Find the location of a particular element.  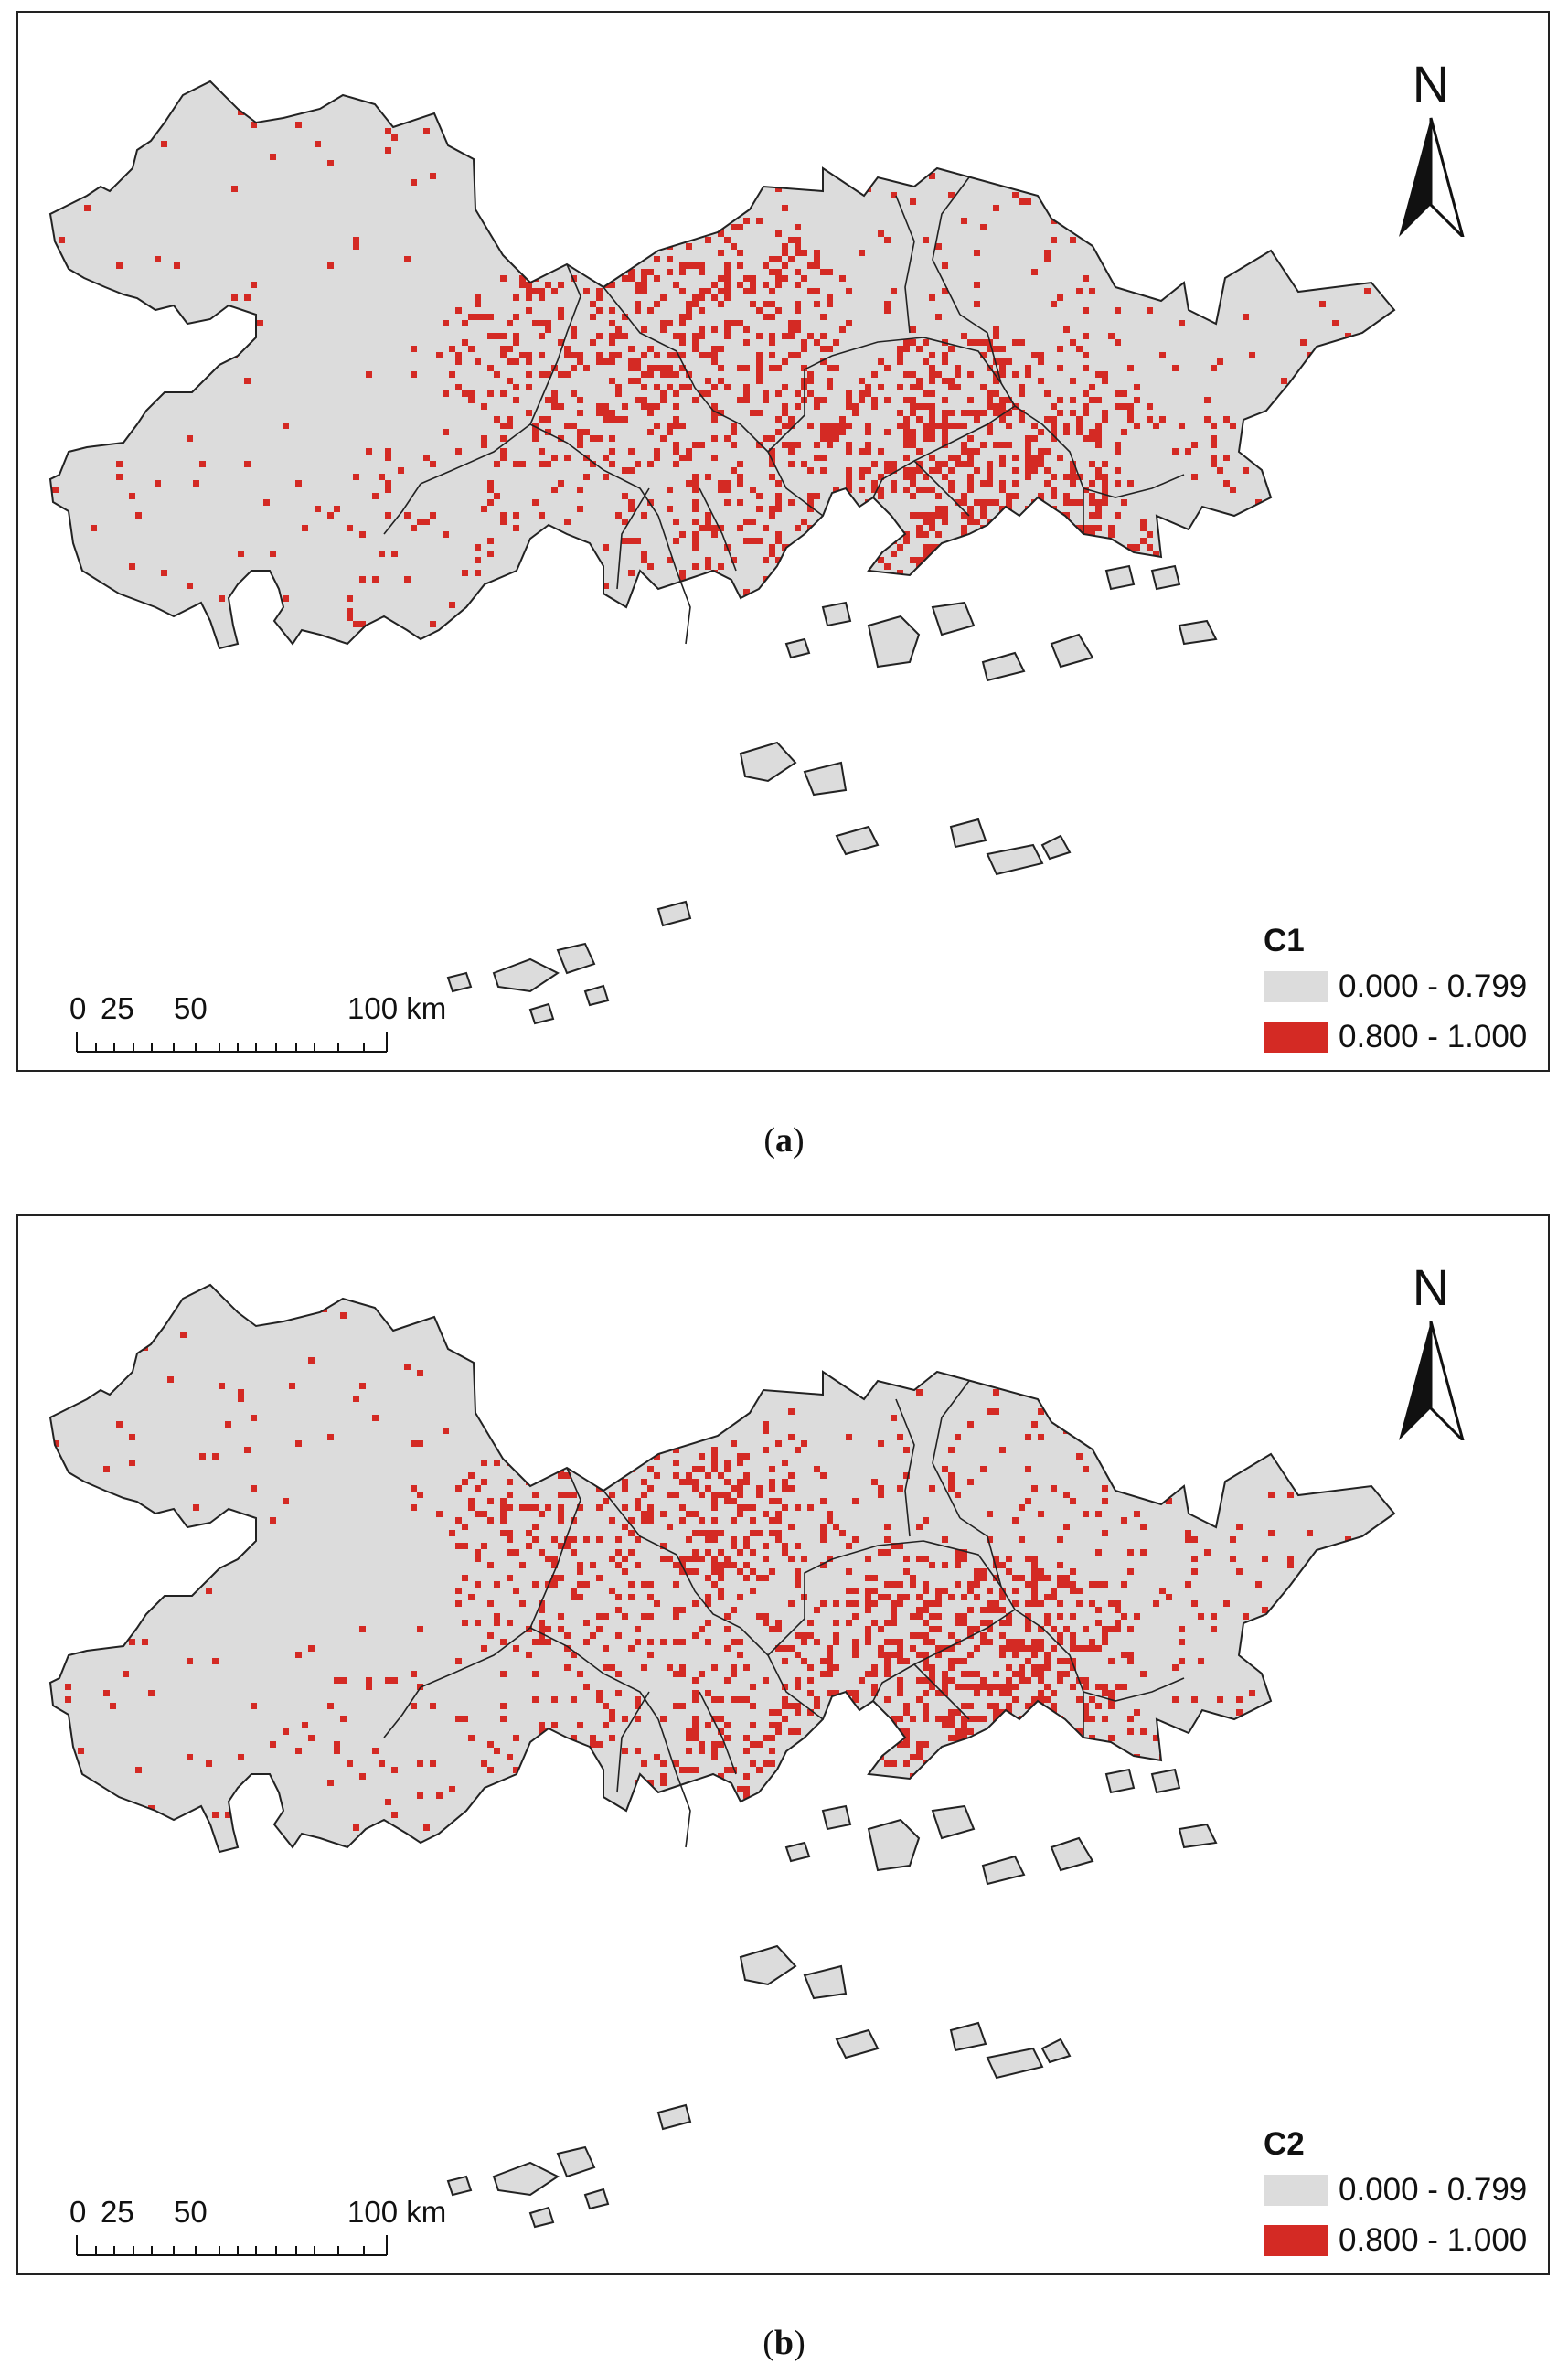

caption-letter-b: b is located at coordinates (784, 2343).